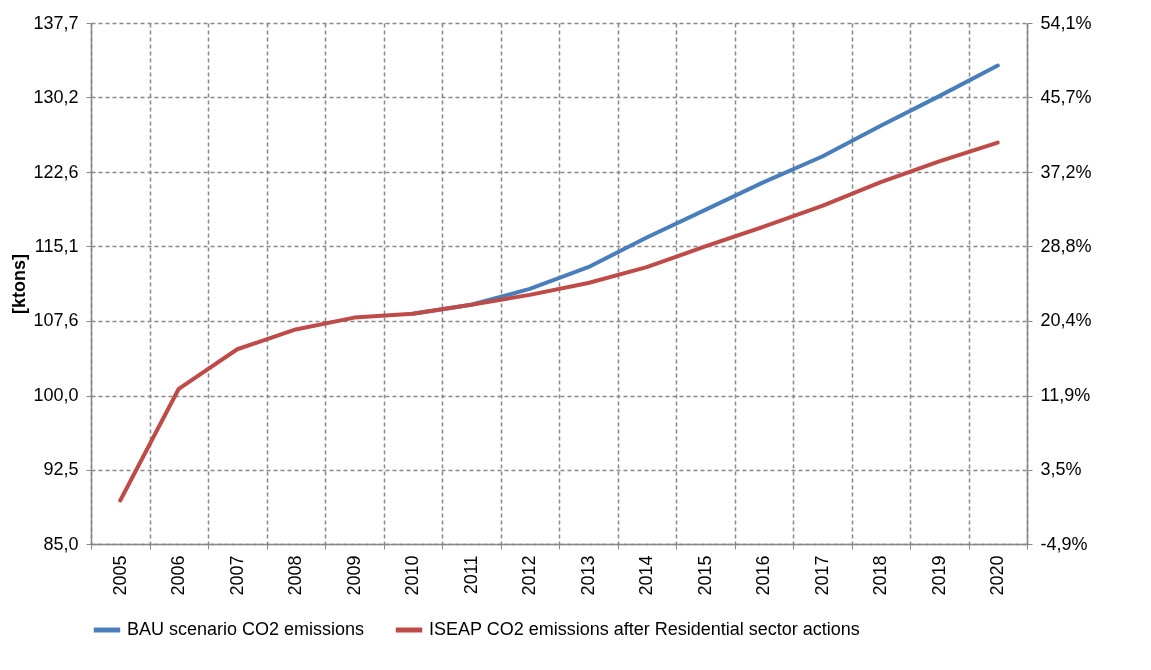  What do you see at coordinates (587, 575) in the screenshot?
I see `x-tick-label: 2013` at bounding box center [587, 575].